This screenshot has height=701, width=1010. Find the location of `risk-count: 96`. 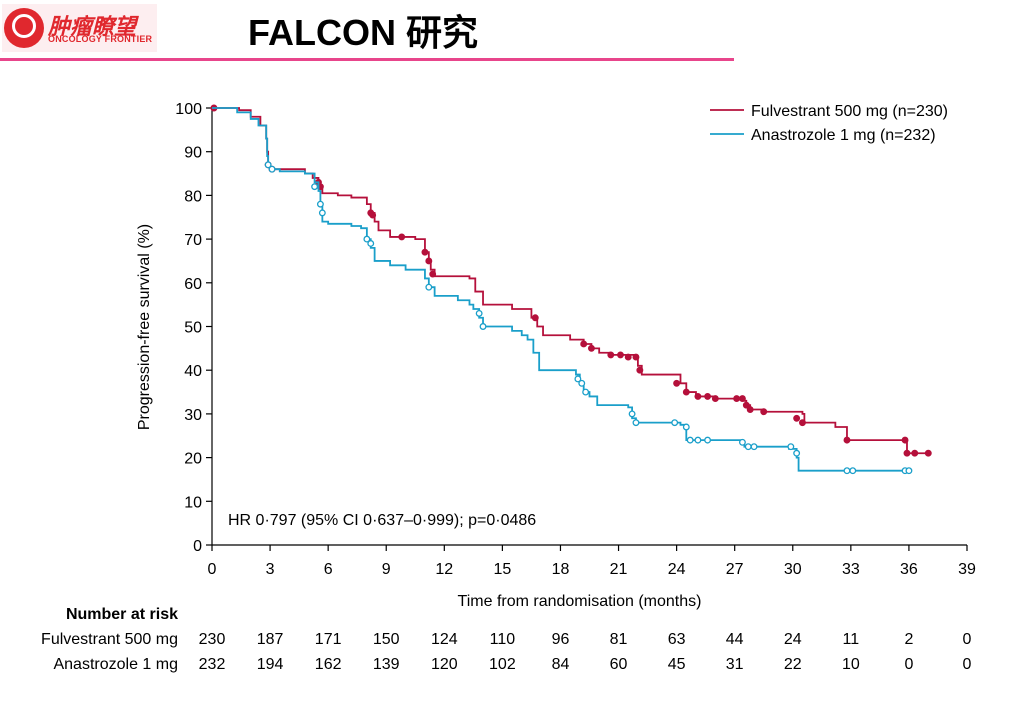

risk-count: 96 is located at coordinates (561, 639).